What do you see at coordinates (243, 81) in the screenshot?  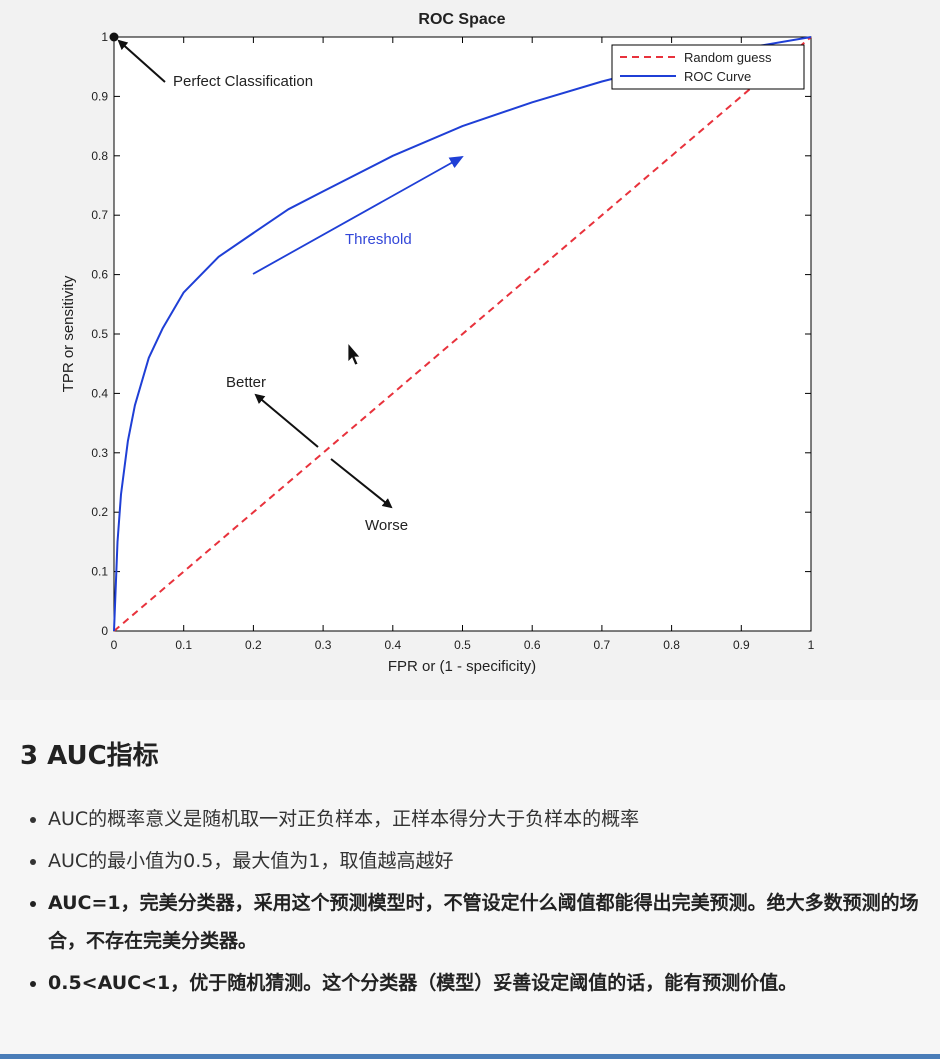 I see `annotation-perfect-classification: Perfect Classification` at bounding box center [243, 81].